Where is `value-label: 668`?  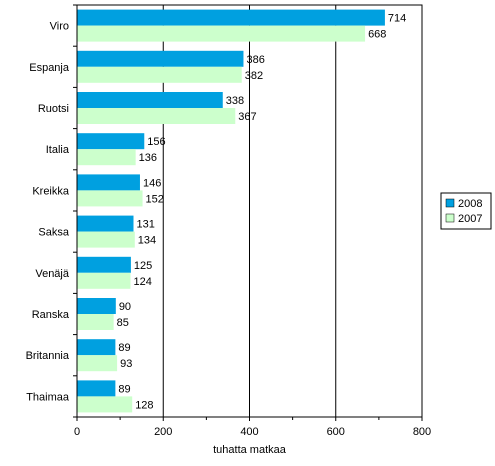
value-label: 668 is located at coordinates (377, 35).